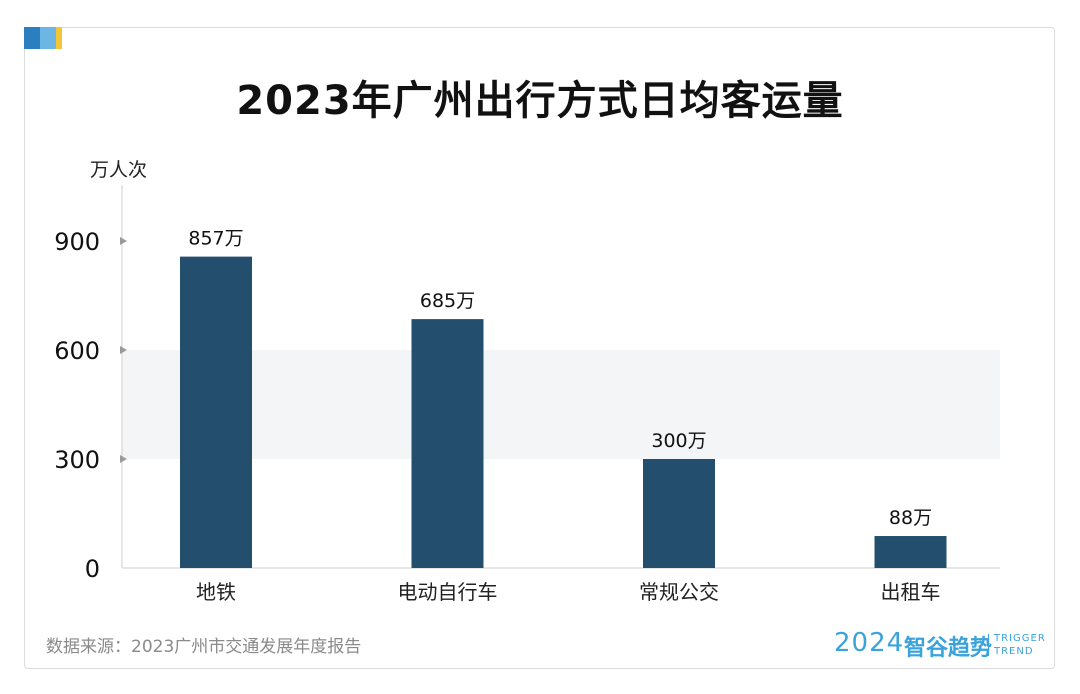 This screenshot has width=1080, height=694. I want to click on chart-title: 2023年广州出行方式日均客运量, so click(540, 101).